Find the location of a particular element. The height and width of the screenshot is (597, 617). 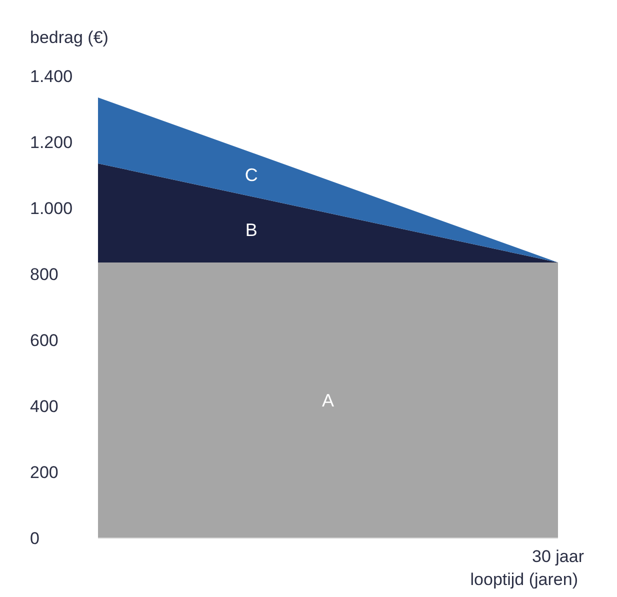

y-tick-label: 400 is located at coordinates (44, 406).